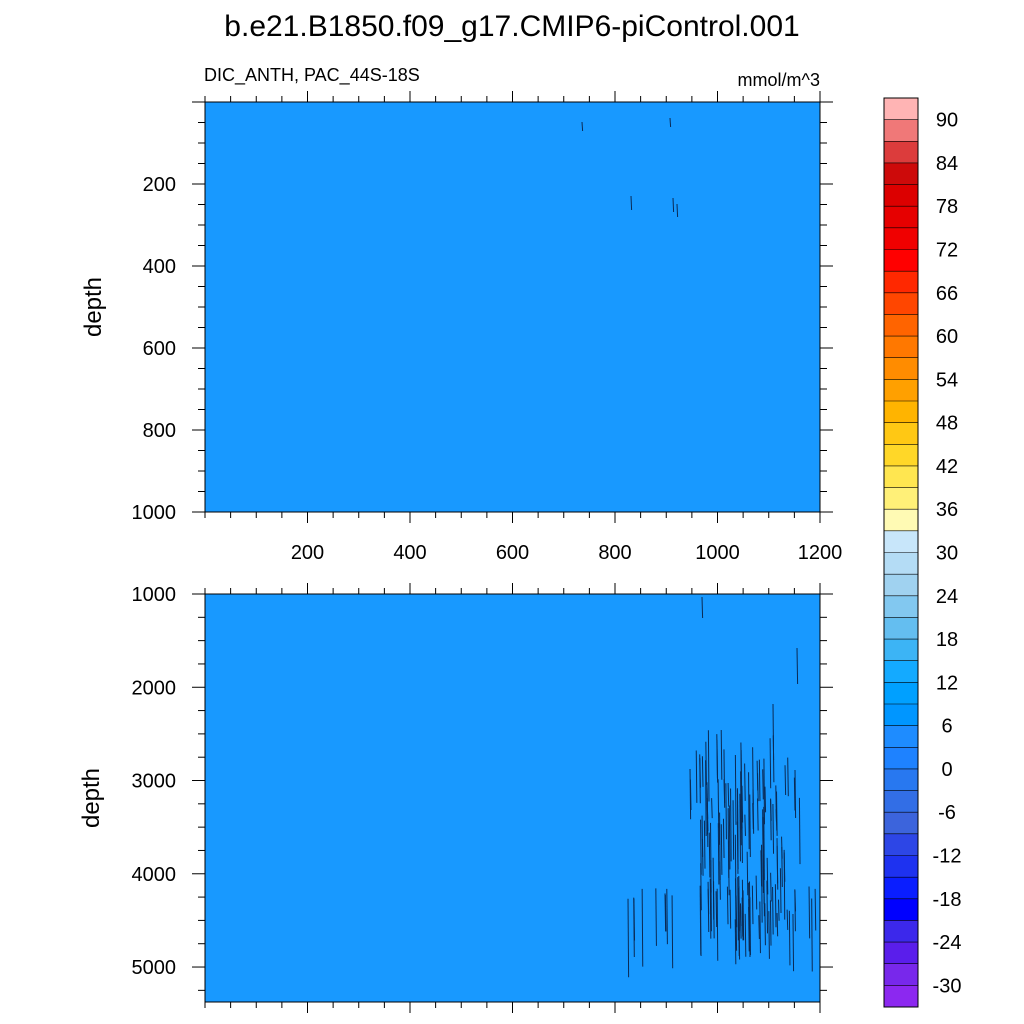 This screenshot has width=1024, height=1024. What do you see at coordinates (947, 986) in the screenshot?
I see `colorbar-label: -30` at bounding box center [947, 986].